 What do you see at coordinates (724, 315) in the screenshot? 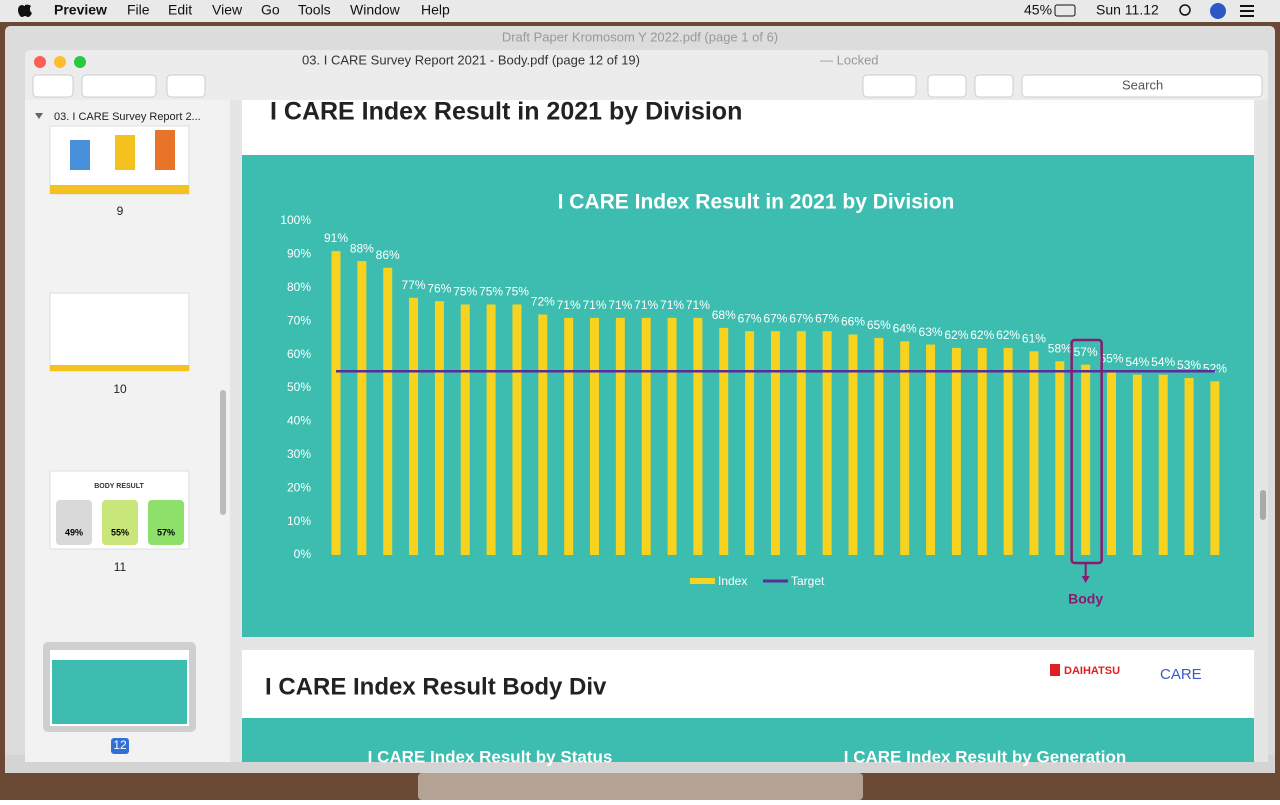
I see `value-label: 68%` at bounding box center [724, 315].